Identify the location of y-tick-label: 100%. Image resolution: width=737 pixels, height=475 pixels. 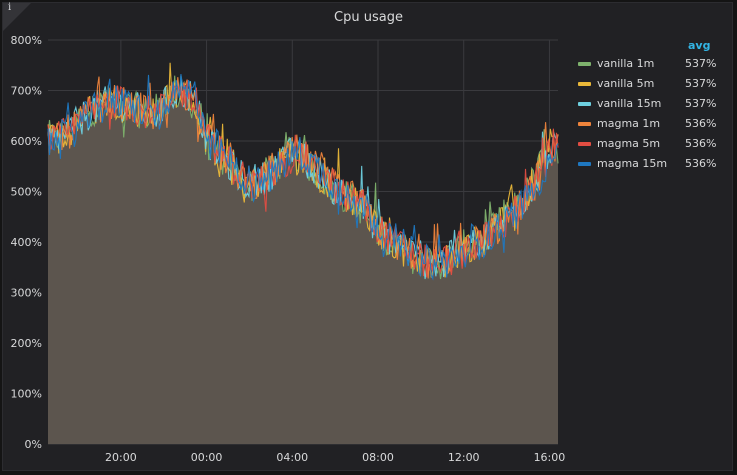
(26, 394).